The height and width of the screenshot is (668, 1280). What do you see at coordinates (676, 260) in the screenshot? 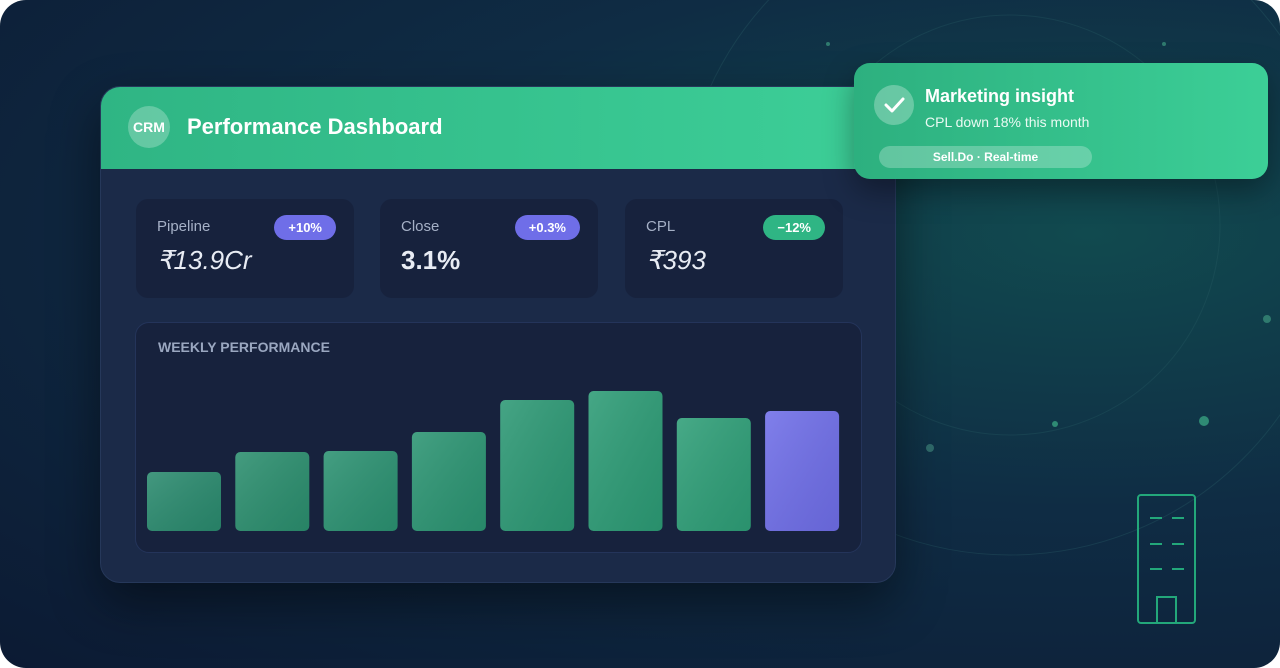
I see `kpi-value: ₹393` at bounding box center [676, 260].